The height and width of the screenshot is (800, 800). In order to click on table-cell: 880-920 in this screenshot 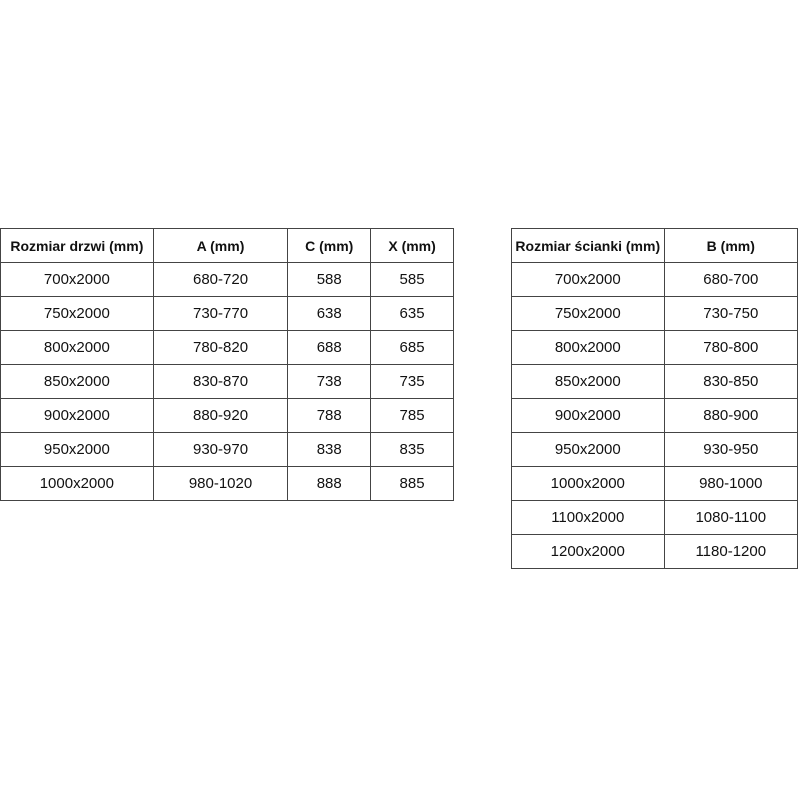, I will do `click(220, 415)`.